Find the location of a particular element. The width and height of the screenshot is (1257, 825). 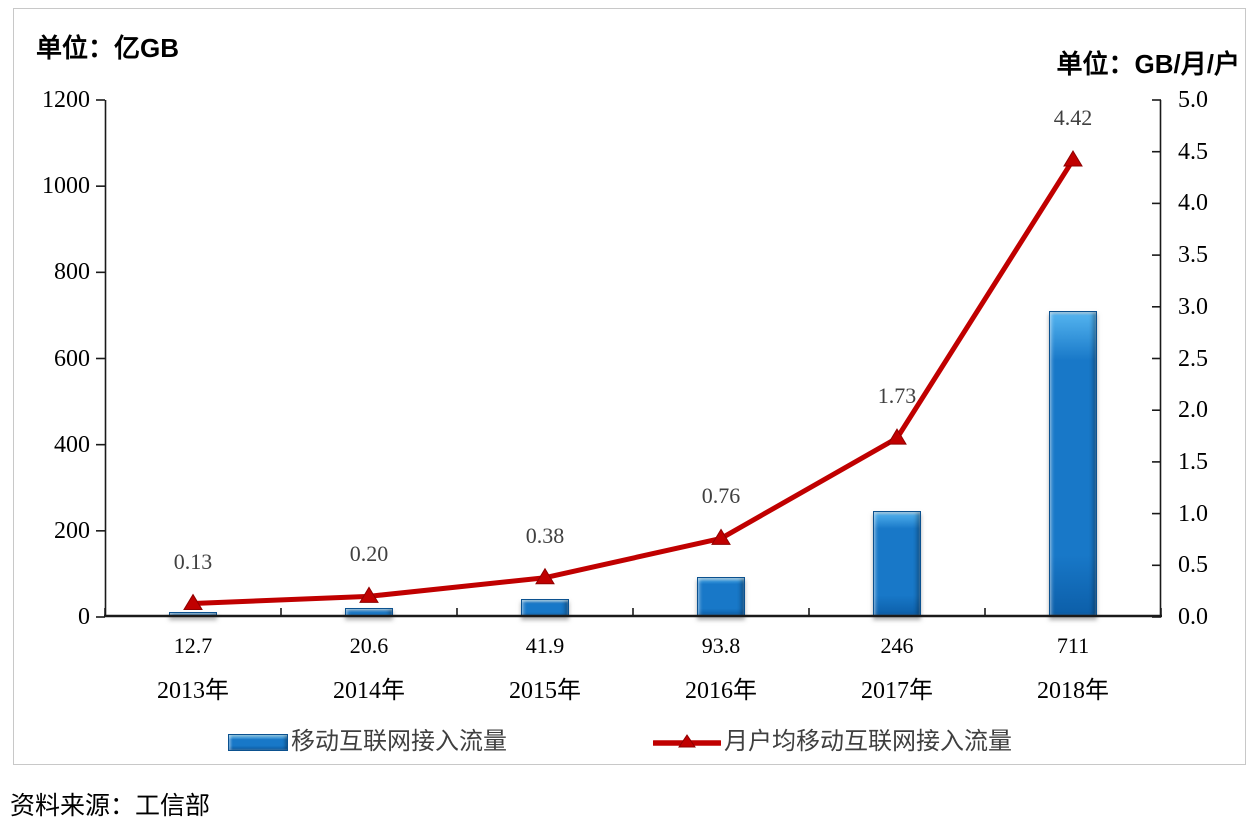

source-note: 资料来源：工信部 is located at coordinates (110, 806).